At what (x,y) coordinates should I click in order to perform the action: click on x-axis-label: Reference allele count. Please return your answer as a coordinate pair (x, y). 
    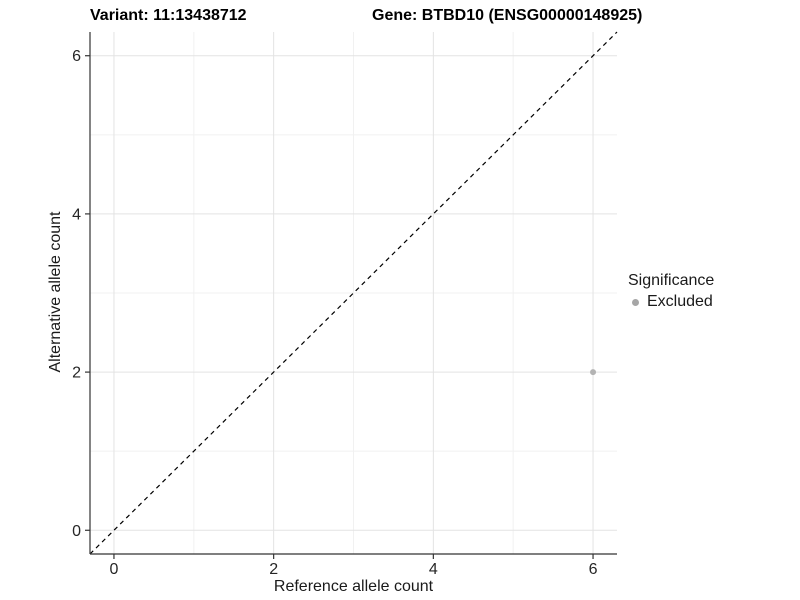
    Looking at the image, I should click on (353, 586).